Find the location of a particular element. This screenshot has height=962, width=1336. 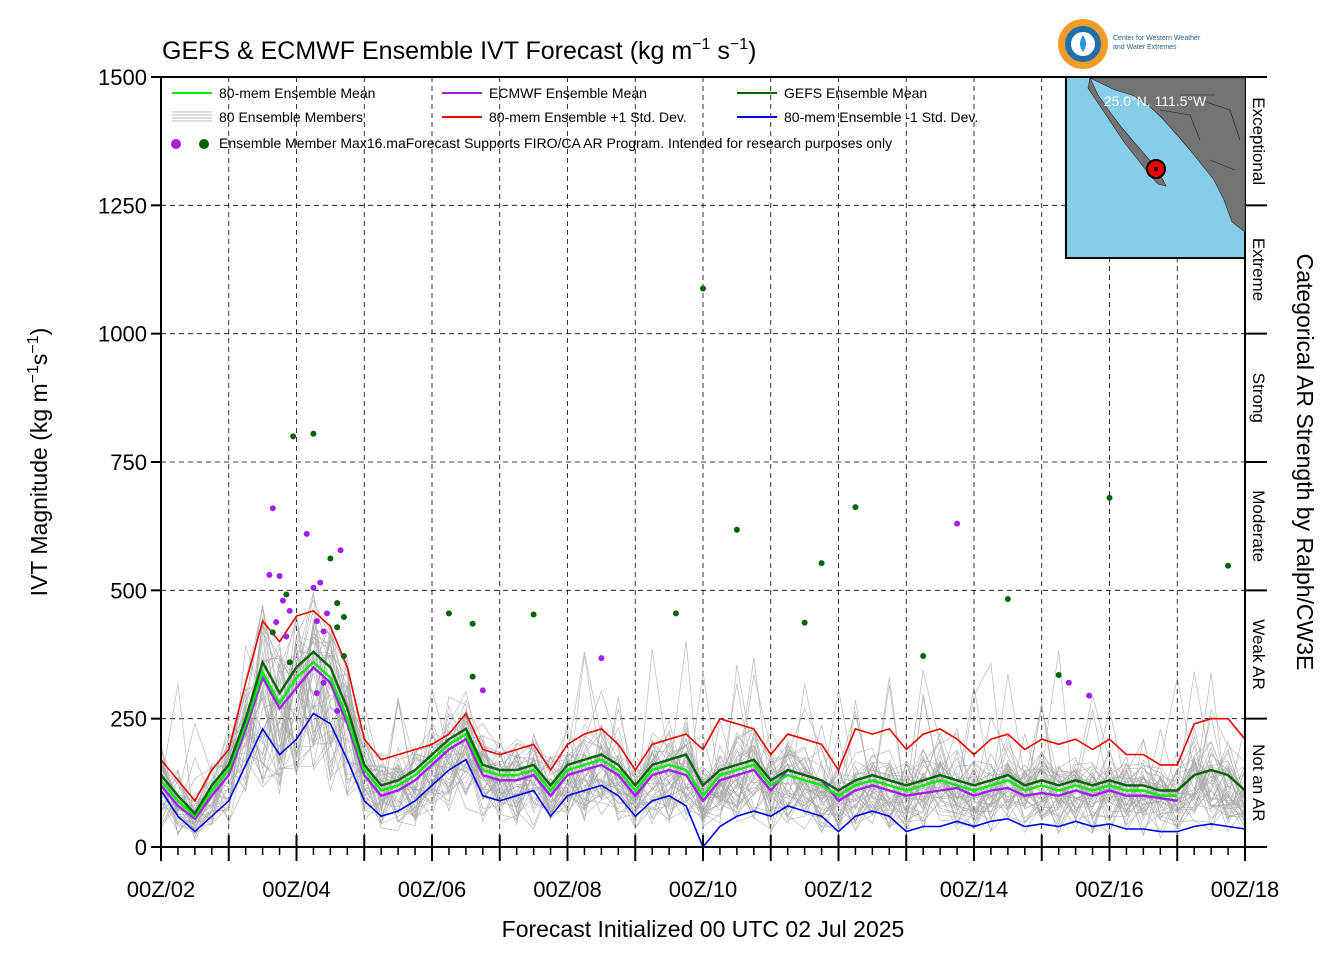

y-tick-label: 750 is located at coordinates (128, 462).